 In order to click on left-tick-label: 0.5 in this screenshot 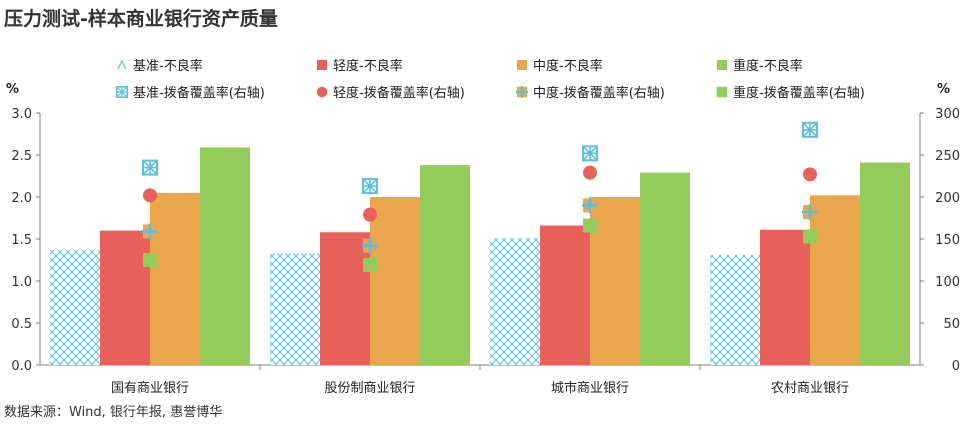, I will do `click(21, 324)`.